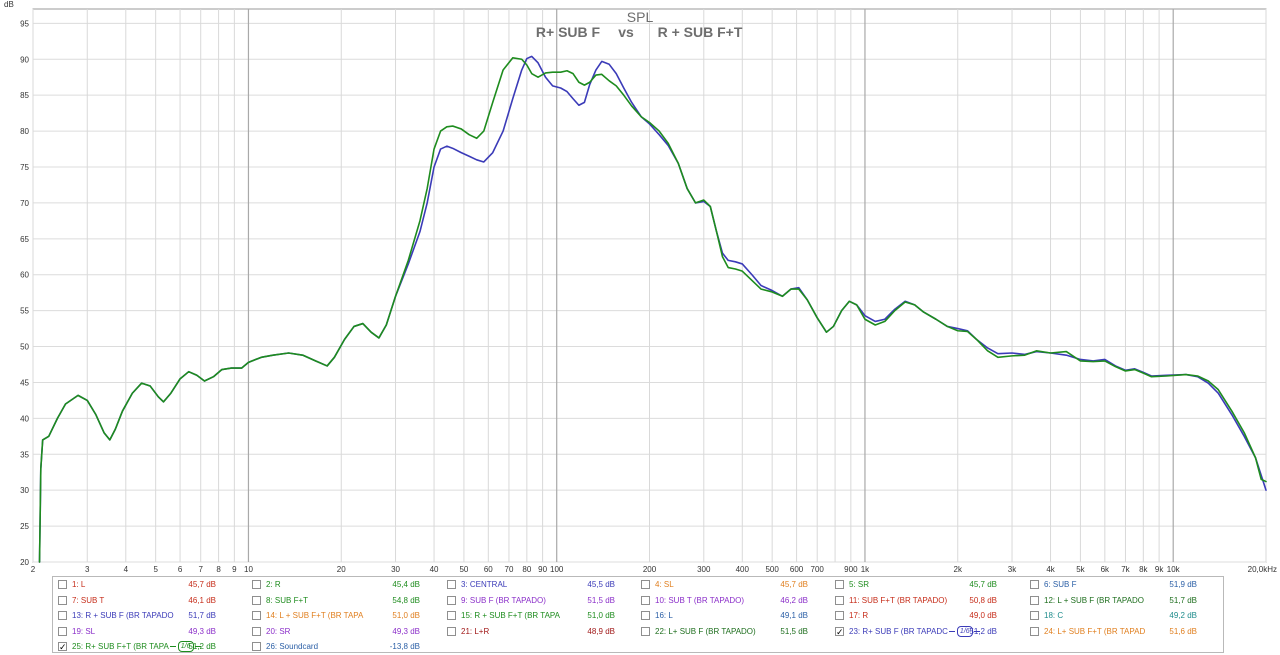 This screenshot has width=1280, height=655. What do you see at coordinates (705, 631) in the screenshot?
I see `legend-label: 22: L+ SUB F (BR TAPADO)` at bounding box center [705, 631].